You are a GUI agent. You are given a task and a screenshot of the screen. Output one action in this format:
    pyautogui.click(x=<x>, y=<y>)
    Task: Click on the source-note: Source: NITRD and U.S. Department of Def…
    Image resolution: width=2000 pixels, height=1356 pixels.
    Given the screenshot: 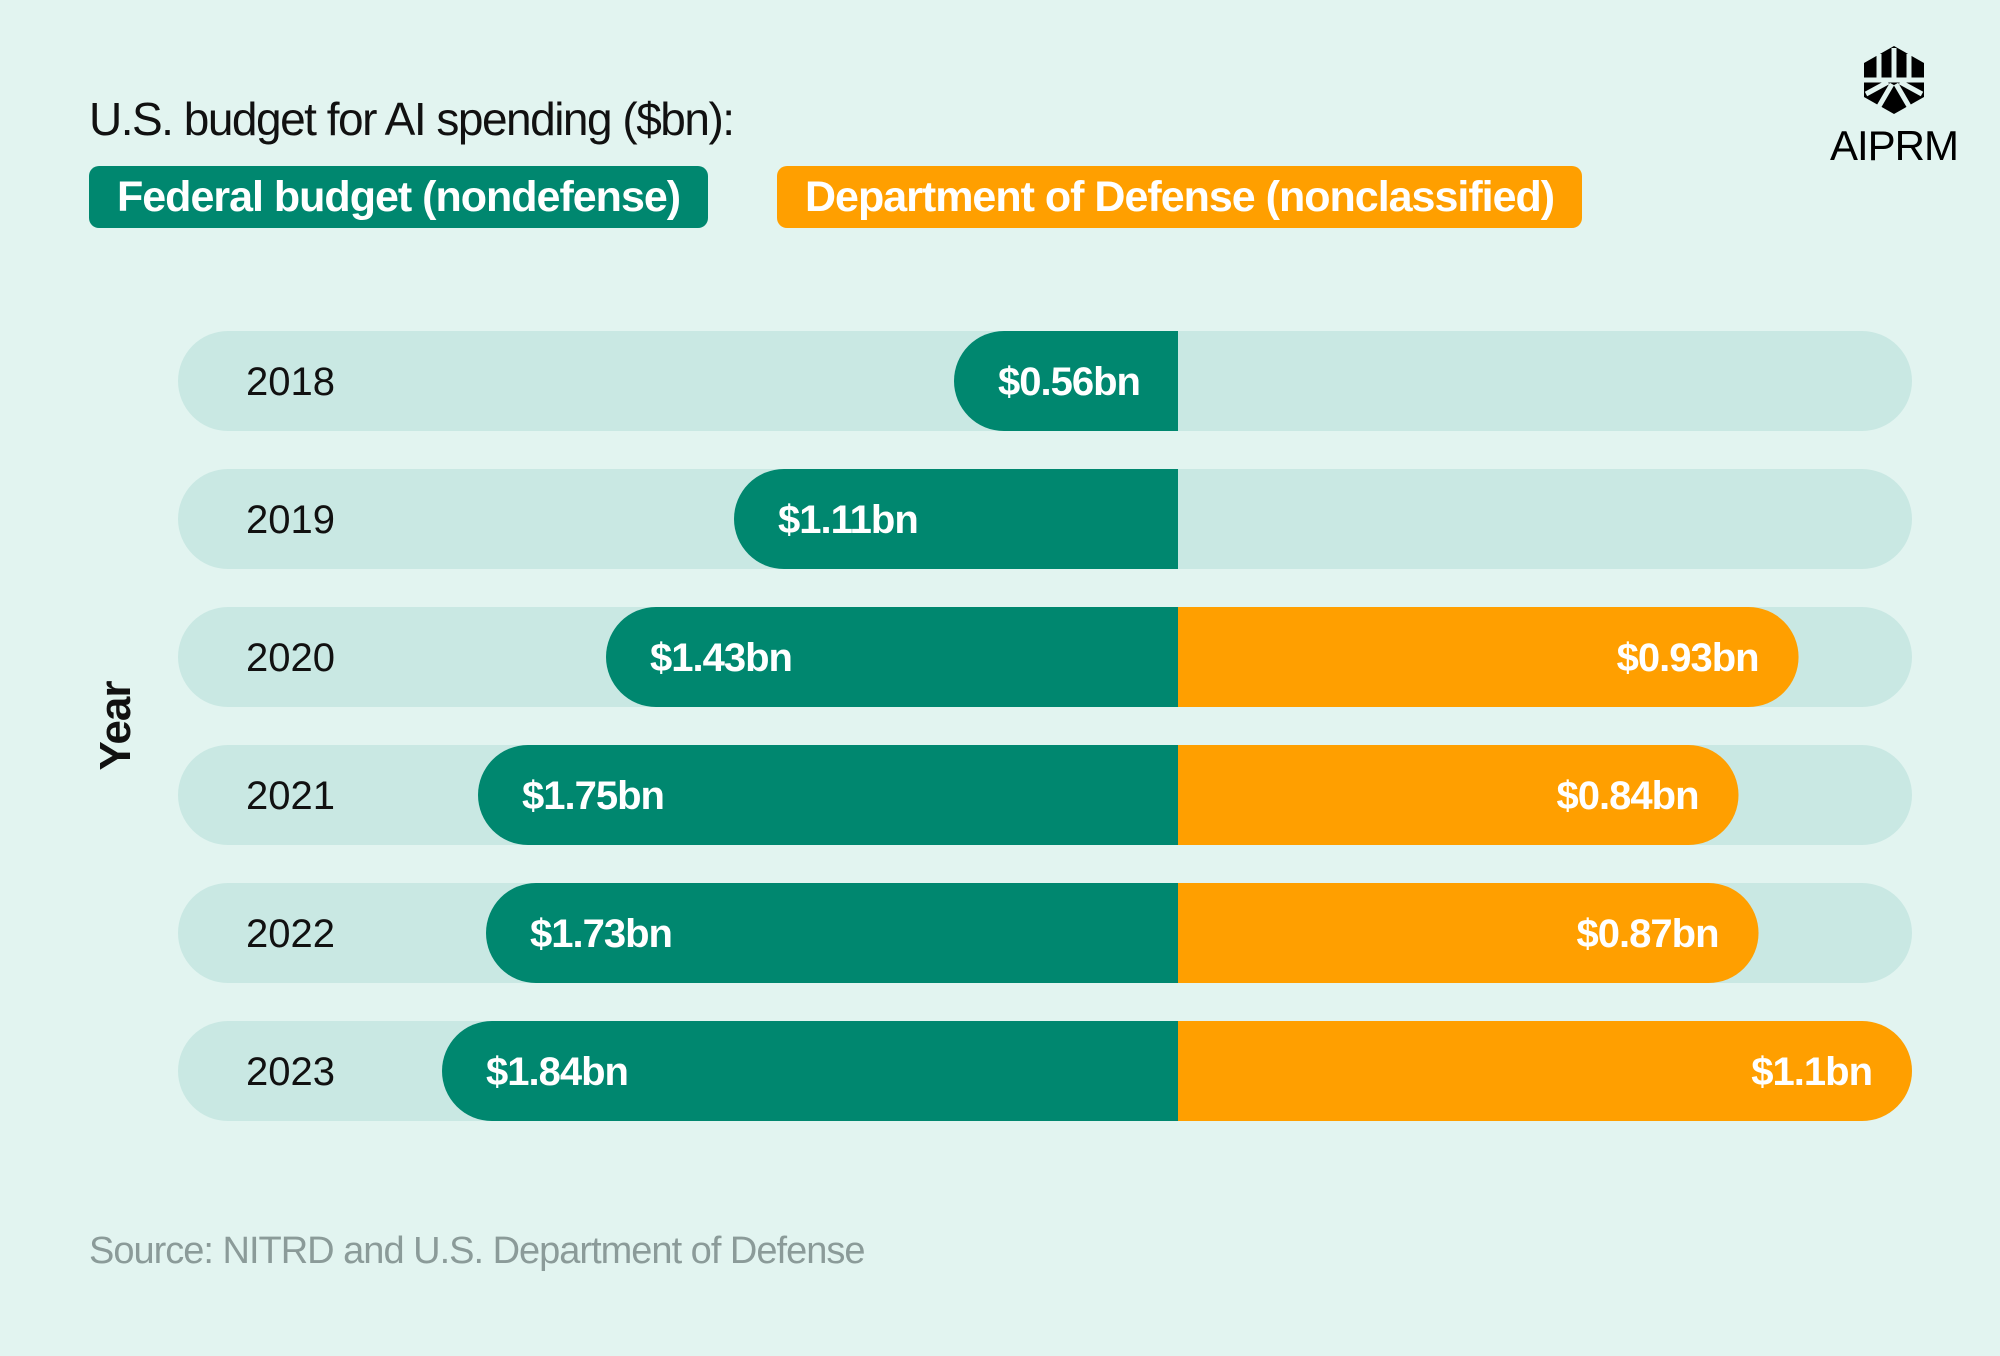 What is the action you would take?
    pyautogui.click(x=477, y=1251)
    